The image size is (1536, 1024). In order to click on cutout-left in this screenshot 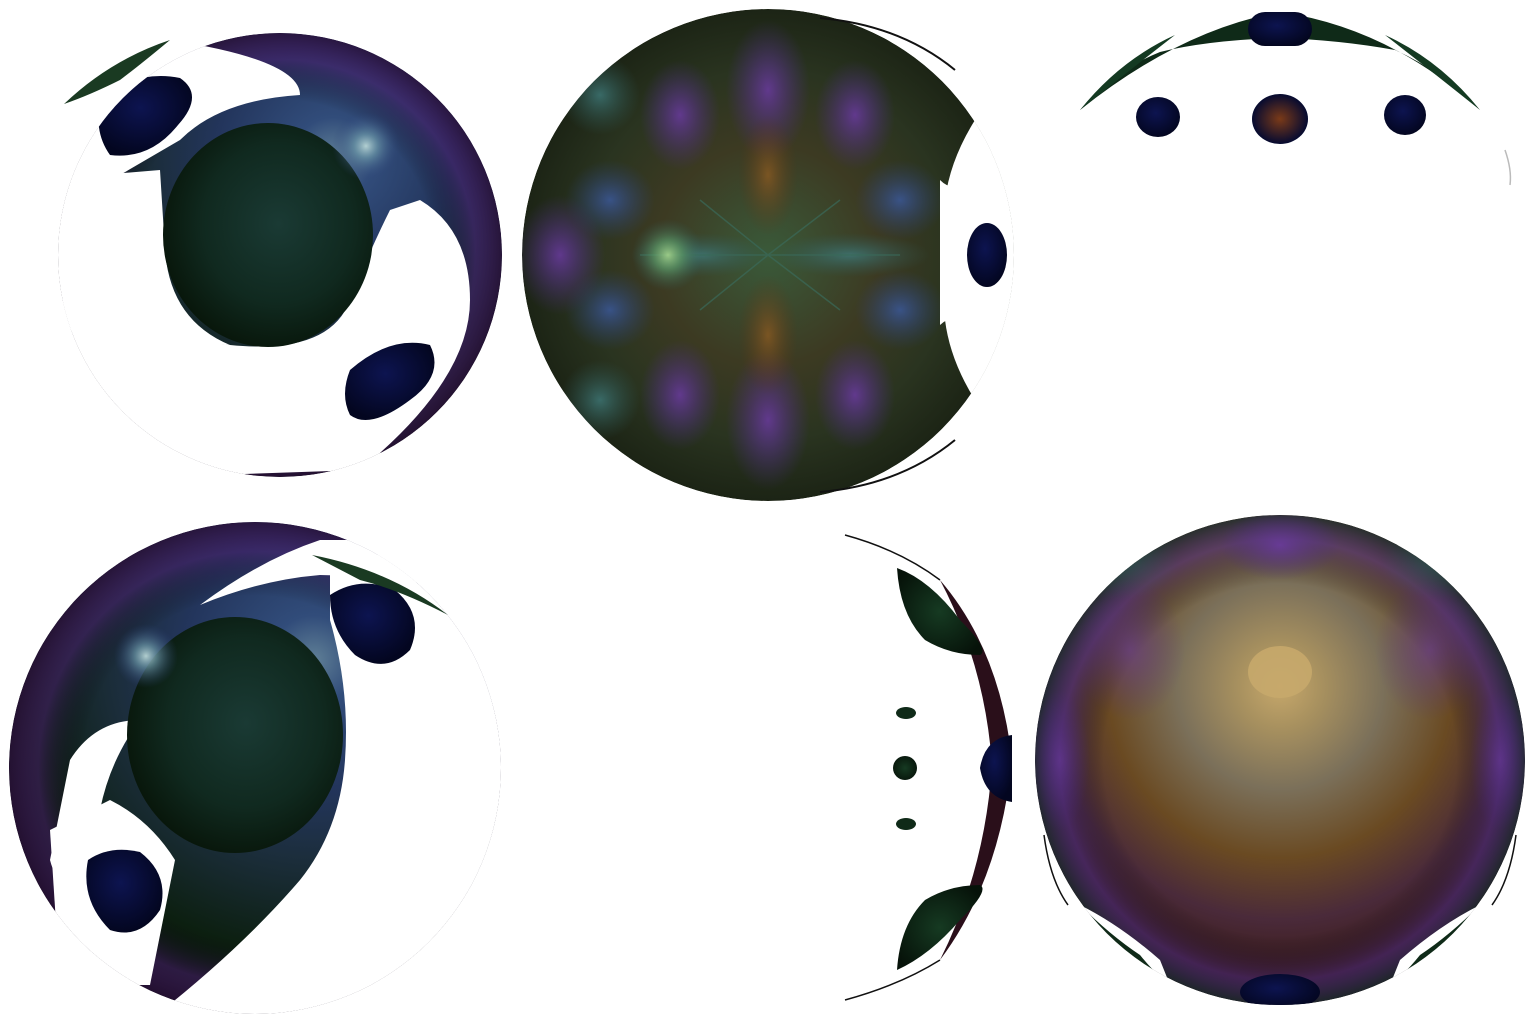, I will do `click(144, 257)`.